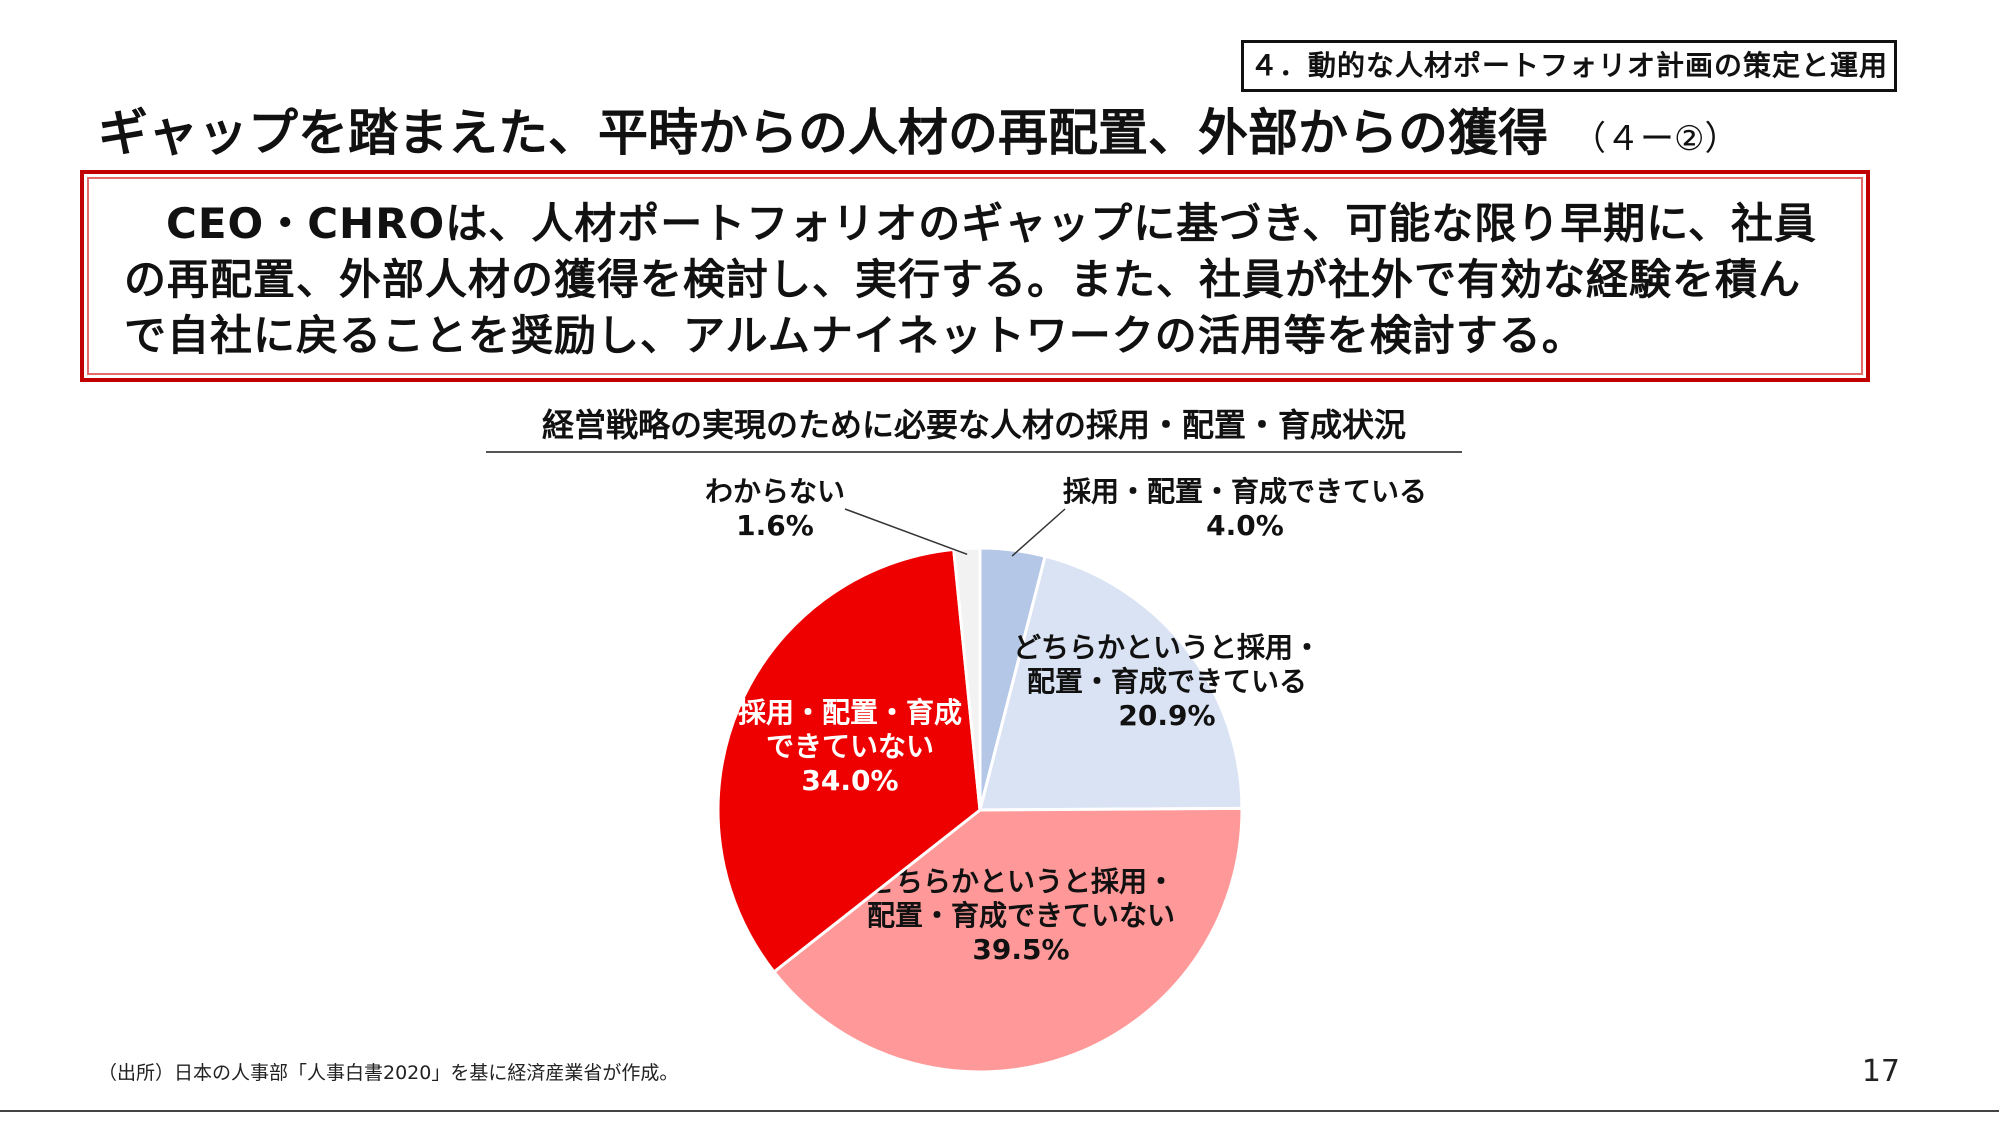 The width and height of the screenshot is (1999, 1126). Describe the element at coordinates (1021, 915) in the screenshot. I see `slice-category-label-2: 配置・育成できていない` at that location.